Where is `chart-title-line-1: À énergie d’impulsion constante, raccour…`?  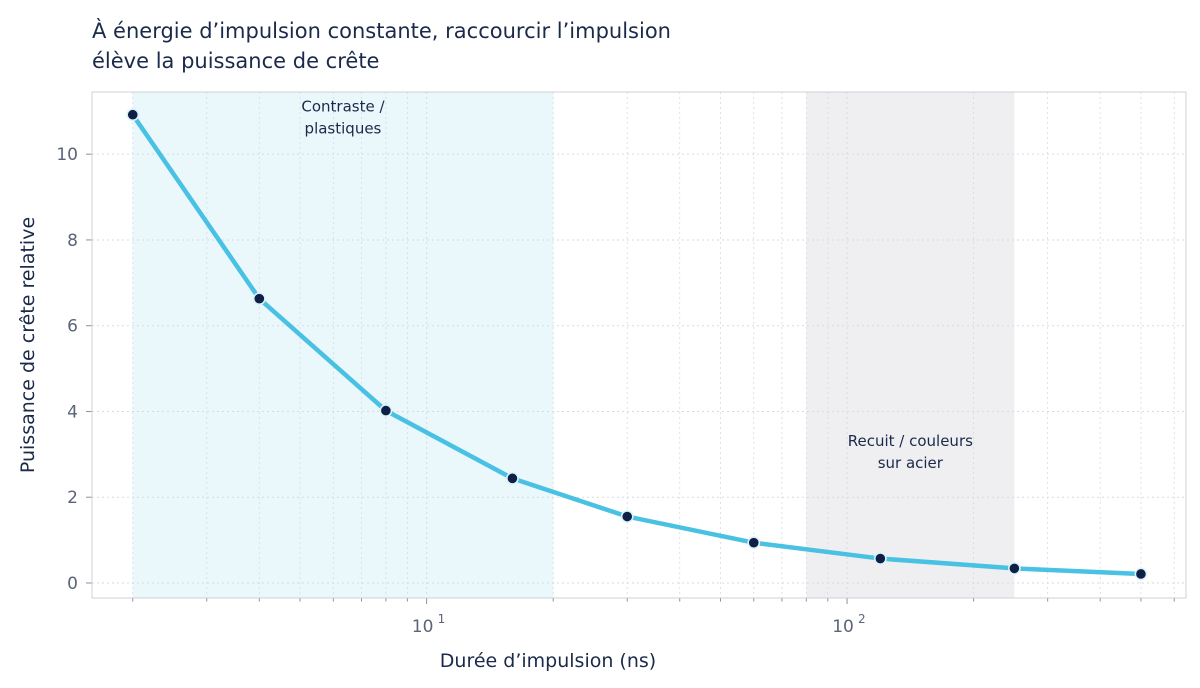
chart-title-line-1: À énergie d’impulsion constante, raccour… is located at coordinates (381, 31).